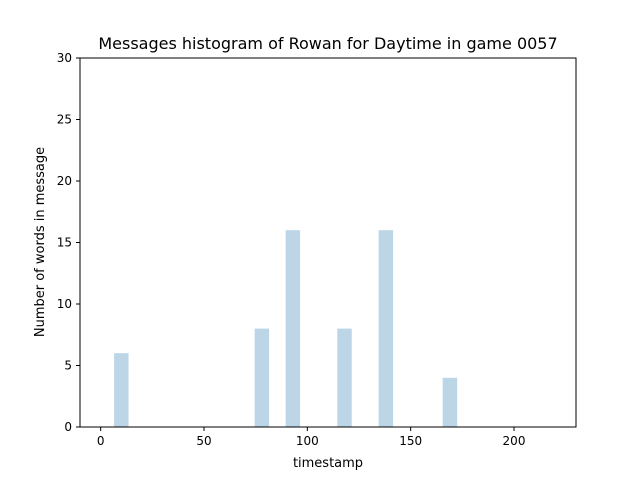  What do you see at coordinates (68, 366) in the screenshot?
I see `y-tick-label: 5` at bounding box center [68, 366].